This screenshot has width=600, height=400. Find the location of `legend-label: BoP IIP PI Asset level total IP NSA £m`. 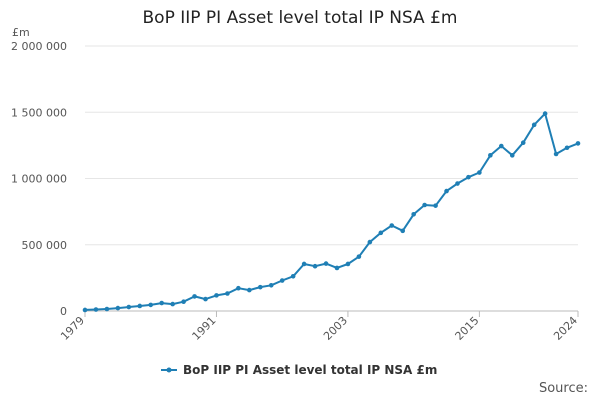

legend-label: BoP IIP PI Asset level total IP NSA £m is located at coordinates (310, 370).